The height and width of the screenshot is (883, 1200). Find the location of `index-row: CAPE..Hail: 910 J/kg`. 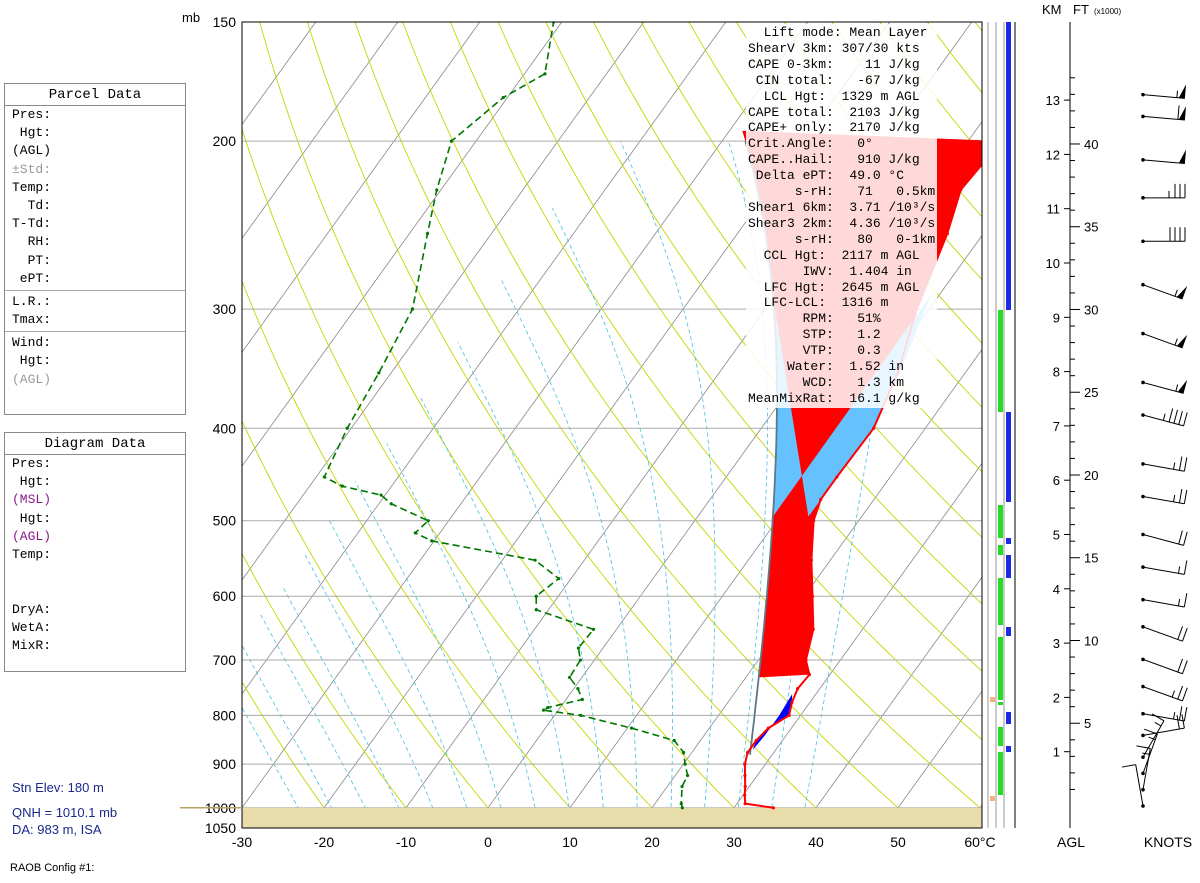

index-row: CAPE..Hail: 910 J/kg is located at coordinates (834, 160).